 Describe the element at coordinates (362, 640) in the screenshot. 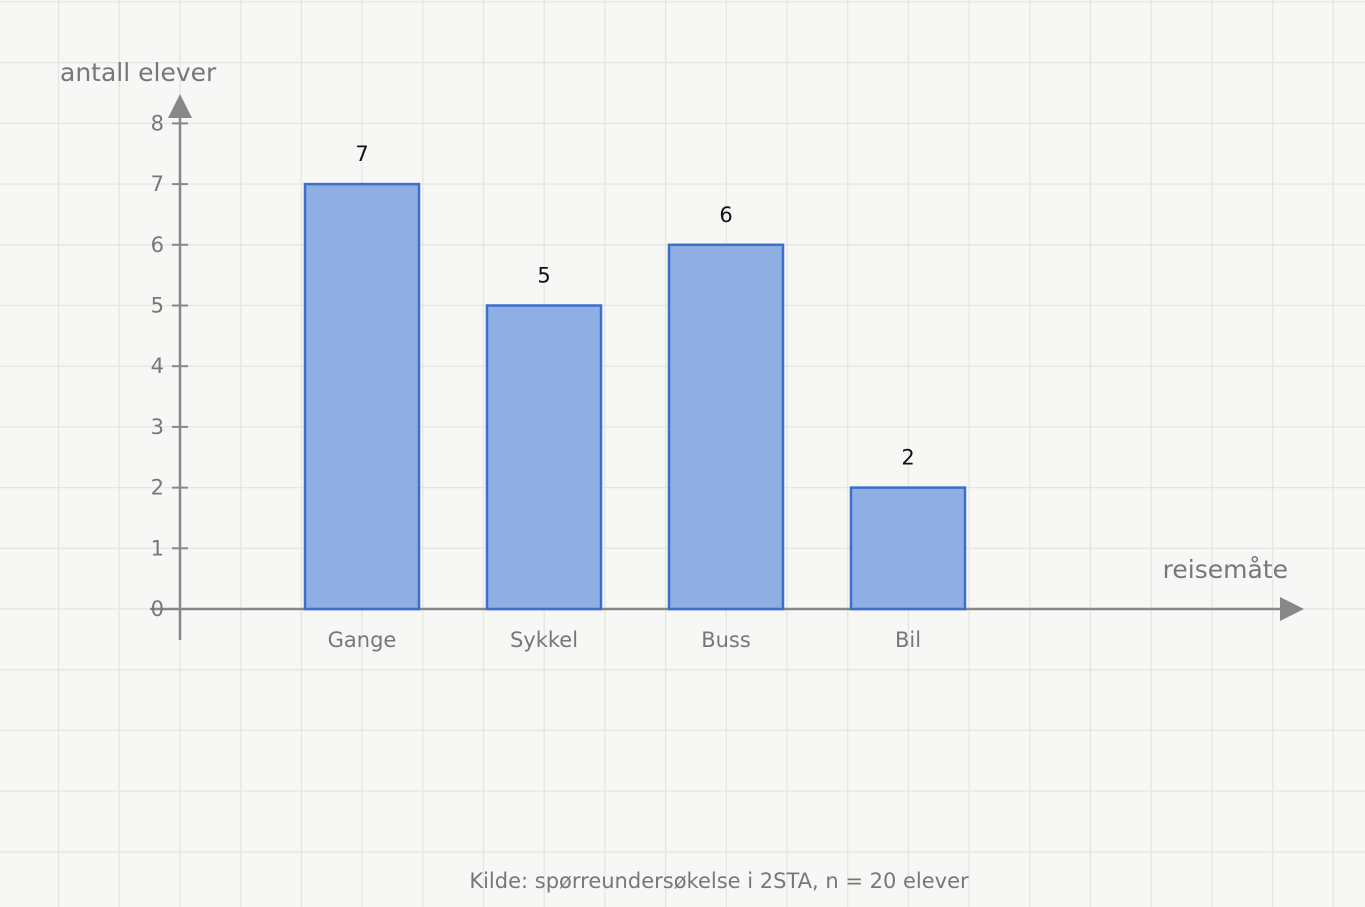

I see `x-tick-label: Gange` at that location.